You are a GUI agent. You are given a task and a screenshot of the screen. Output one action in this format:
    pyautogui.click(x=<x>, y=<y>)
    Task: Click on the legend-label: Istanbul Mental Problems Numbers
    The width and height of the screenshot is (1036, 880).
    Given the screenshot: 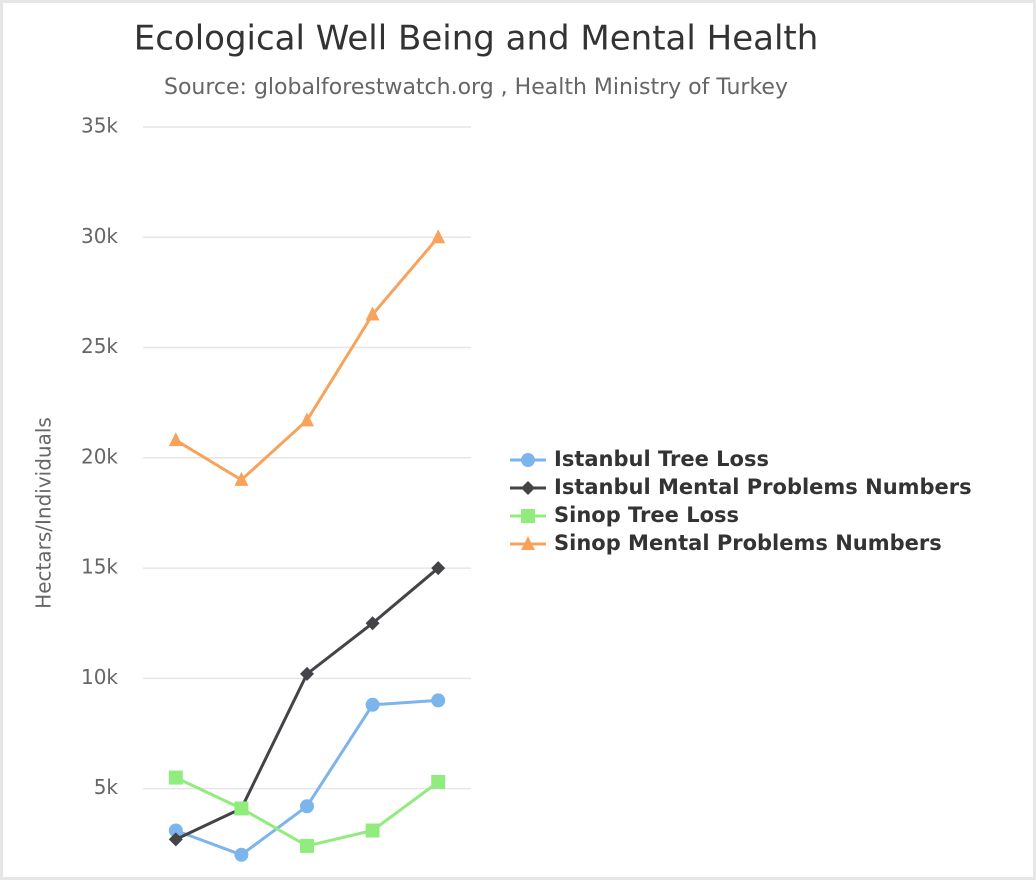 What is the action you would take?
    pyautogui.click(x=763, y=487)
    